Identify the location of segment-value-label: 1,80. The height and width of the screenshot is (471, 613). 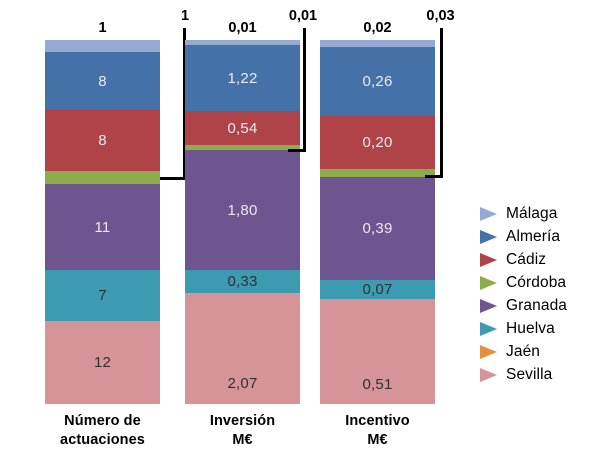
(242, 210).